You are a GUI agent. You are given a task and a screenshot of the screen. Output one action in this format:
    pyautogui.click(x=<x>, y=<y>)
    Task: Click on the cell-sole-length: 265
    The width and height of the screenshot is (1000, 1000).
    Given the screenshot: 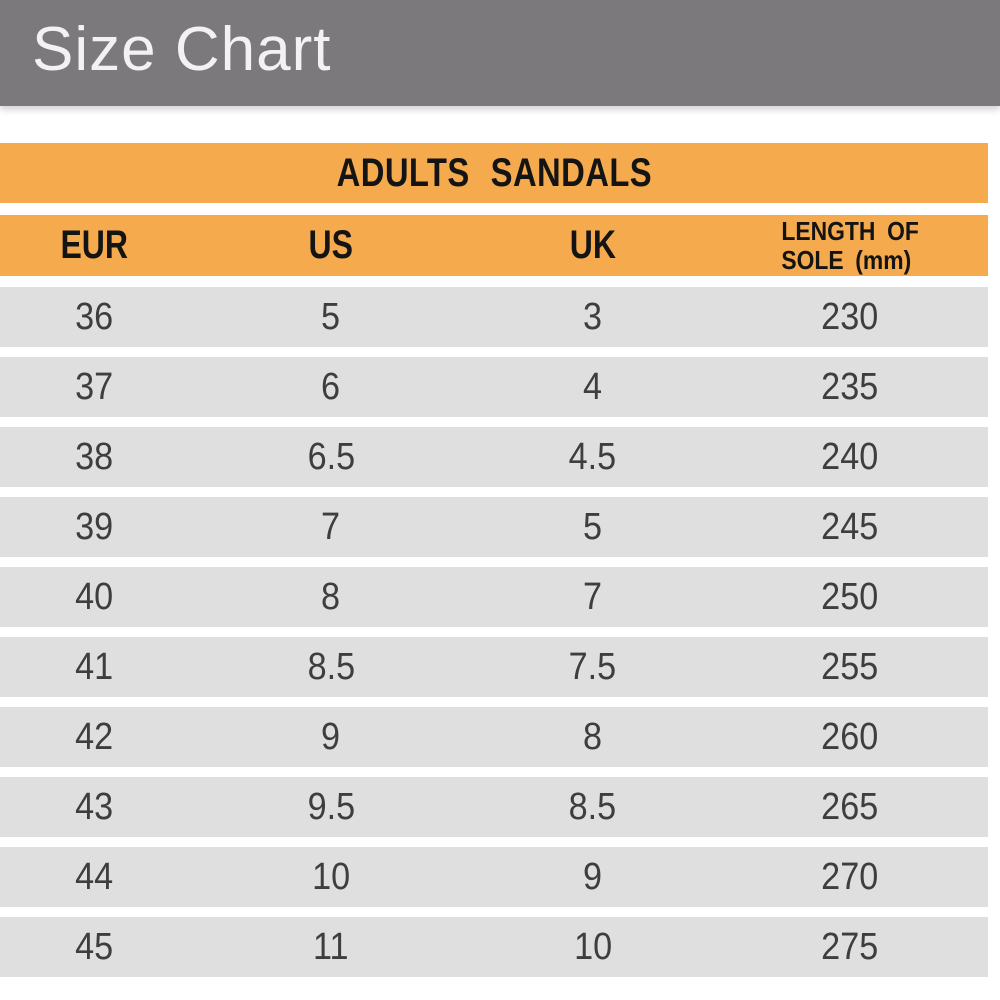 What is the action you would take?
    pyautogui.click(x=850, y=806)
    